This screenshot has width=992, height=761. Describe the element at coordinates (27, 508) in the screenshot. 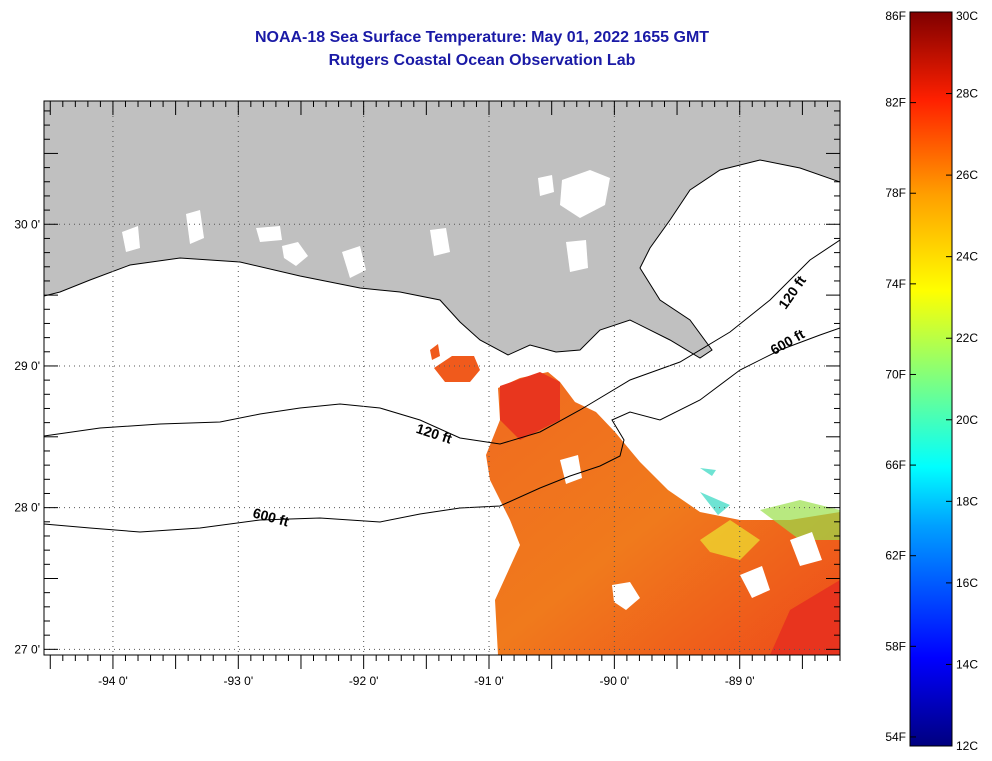

I see `lat-tick-label: 28 0'` at that location.